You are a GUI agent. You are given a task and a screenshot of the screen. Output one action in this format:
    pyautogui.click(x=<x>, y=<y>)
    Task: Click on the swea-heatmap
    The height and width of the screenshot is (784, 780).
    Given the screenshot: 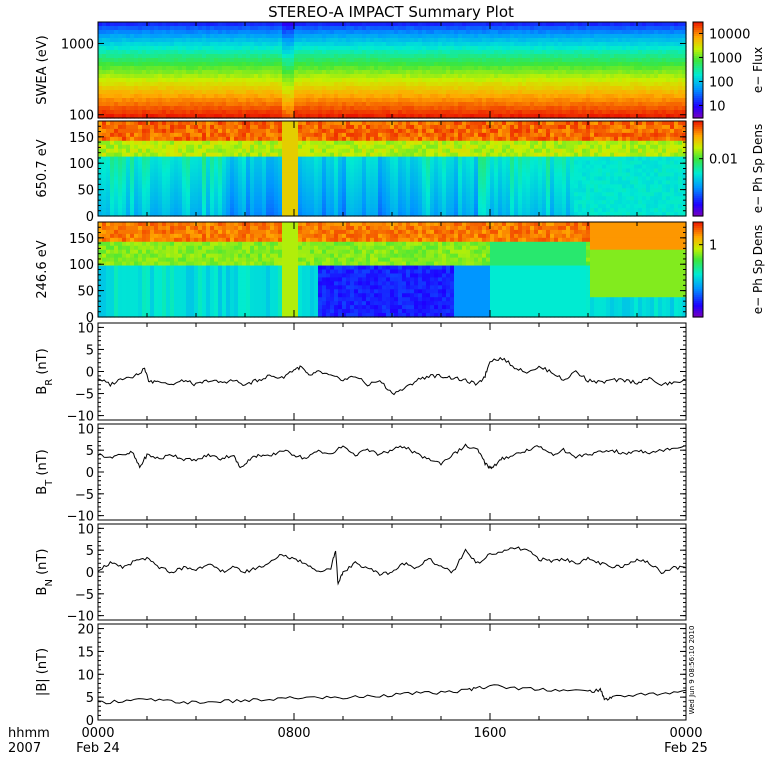 What is the action you would take?
    pyautogui.click(x=392, y=70)
    